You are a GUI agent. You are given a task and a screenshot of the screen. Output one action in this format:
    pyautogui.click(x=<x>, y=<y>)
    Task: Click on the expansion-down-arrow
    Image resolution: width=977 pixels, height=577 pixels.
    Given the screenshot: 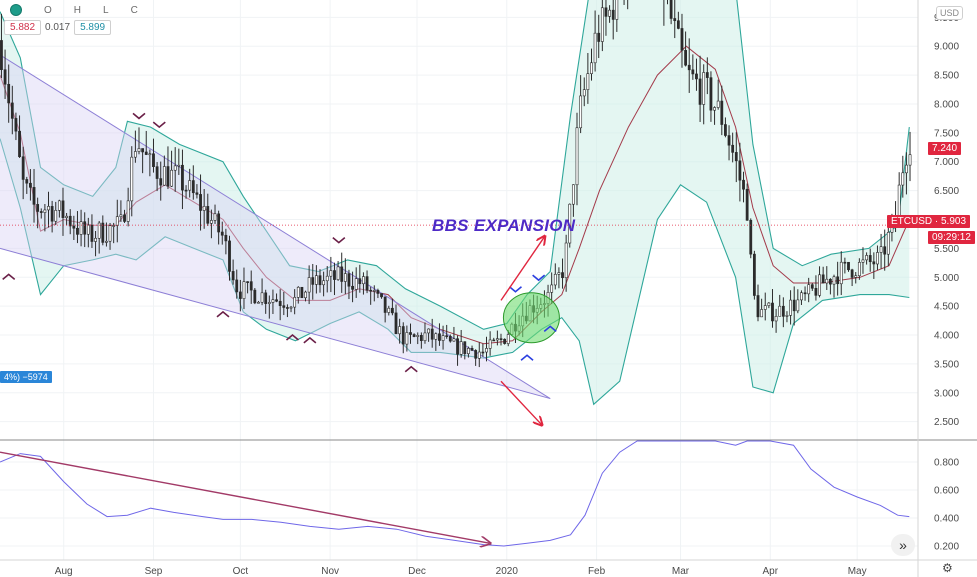 What is the action you would take?
    pyautogui.click(x=521, y=402)
    